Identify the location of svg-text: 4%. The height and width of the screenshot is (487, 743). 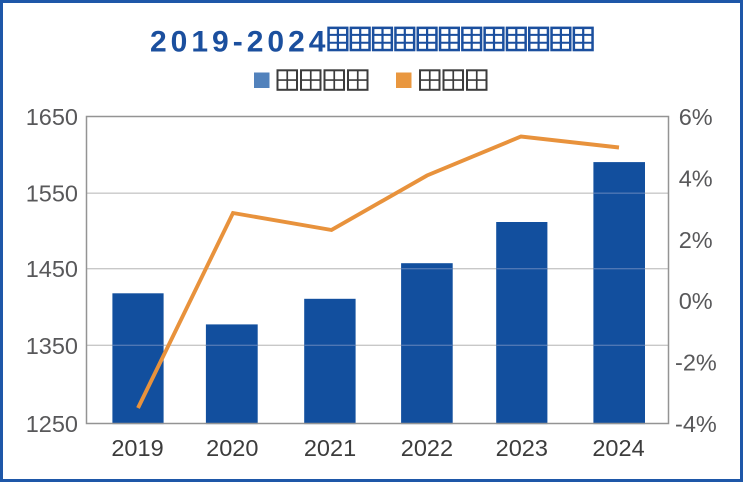
(696, 178).